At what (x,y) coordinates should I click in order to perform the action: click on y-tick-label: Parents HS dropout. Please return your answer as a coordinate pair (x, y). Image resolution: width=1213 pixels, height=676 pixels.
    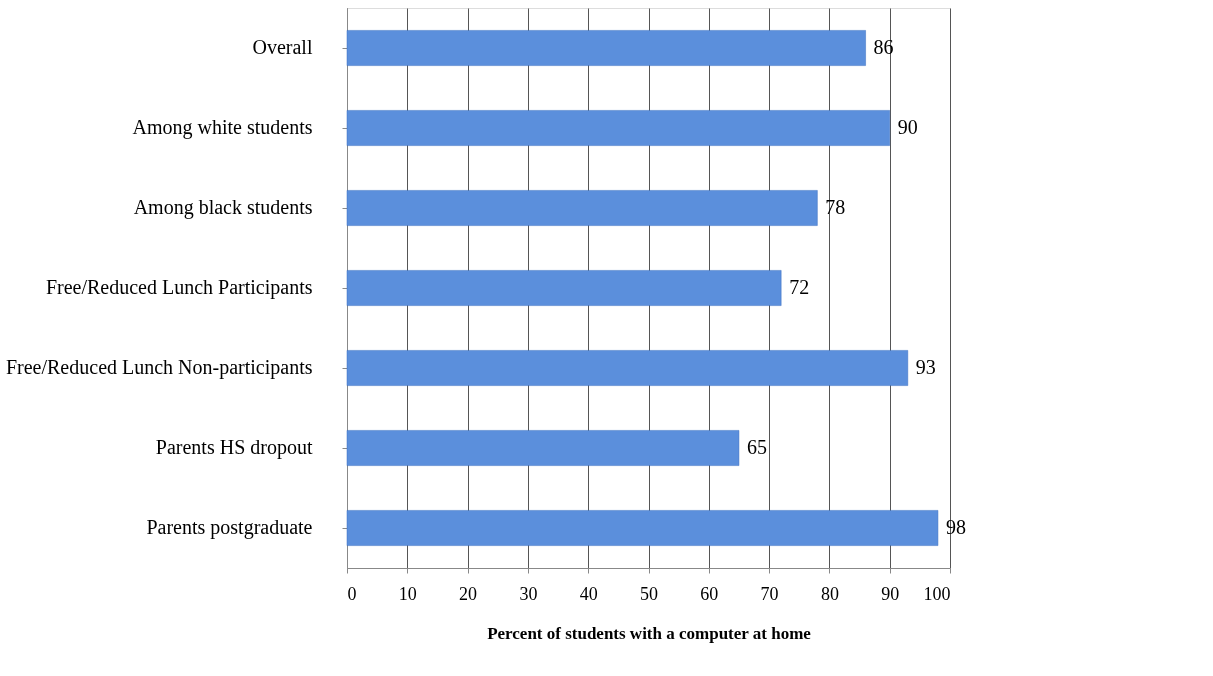
    Looking at the image, I should click on (234, 447).